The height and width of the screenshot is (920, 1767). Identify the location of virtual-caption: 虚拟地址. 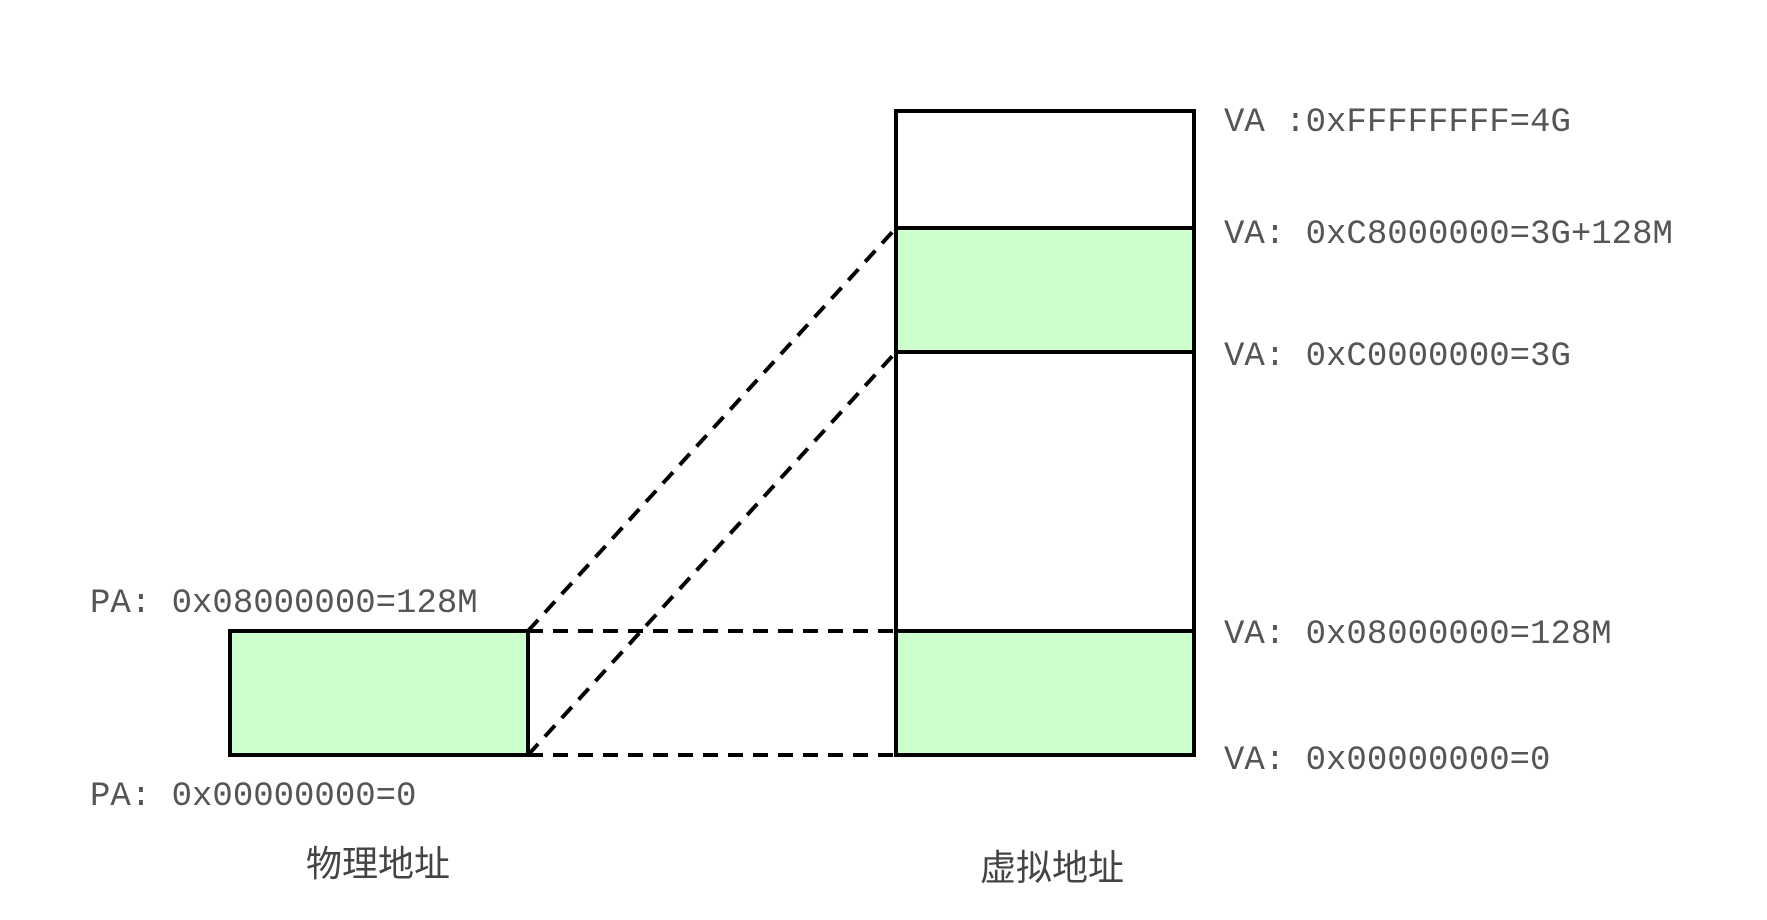
(1052, 868).